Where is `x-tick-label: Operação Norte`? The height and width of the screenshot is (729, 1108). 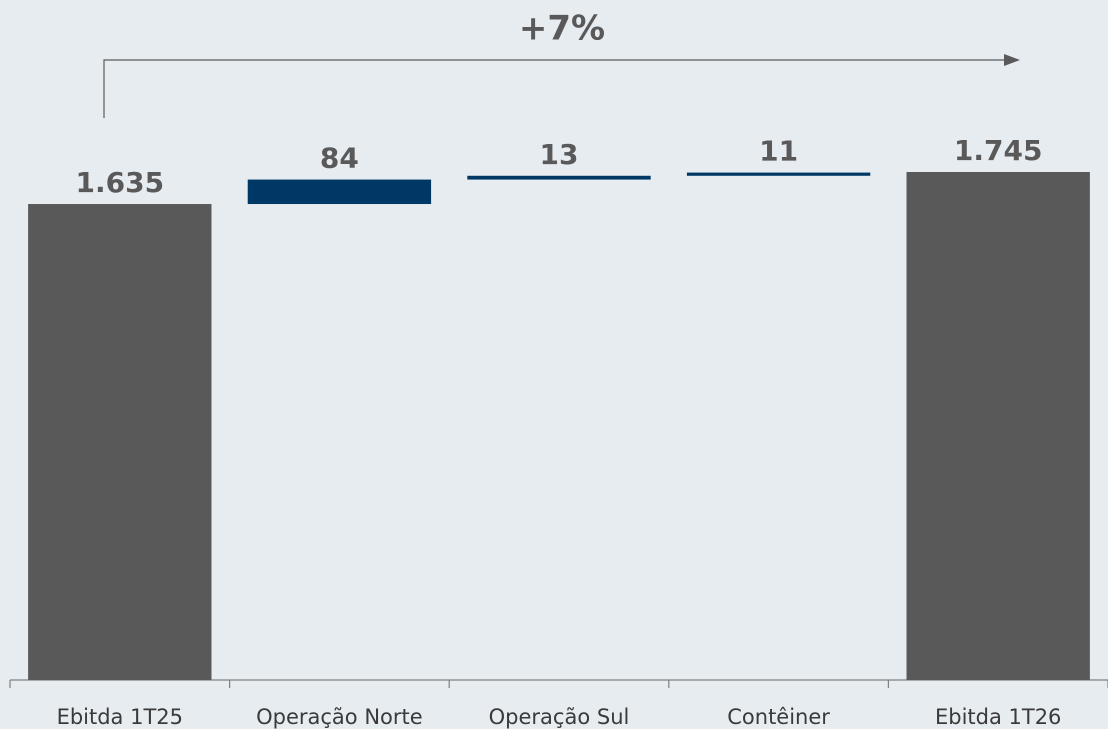
x-tick-label: Operação Norte is located at coordinates (339, 717).